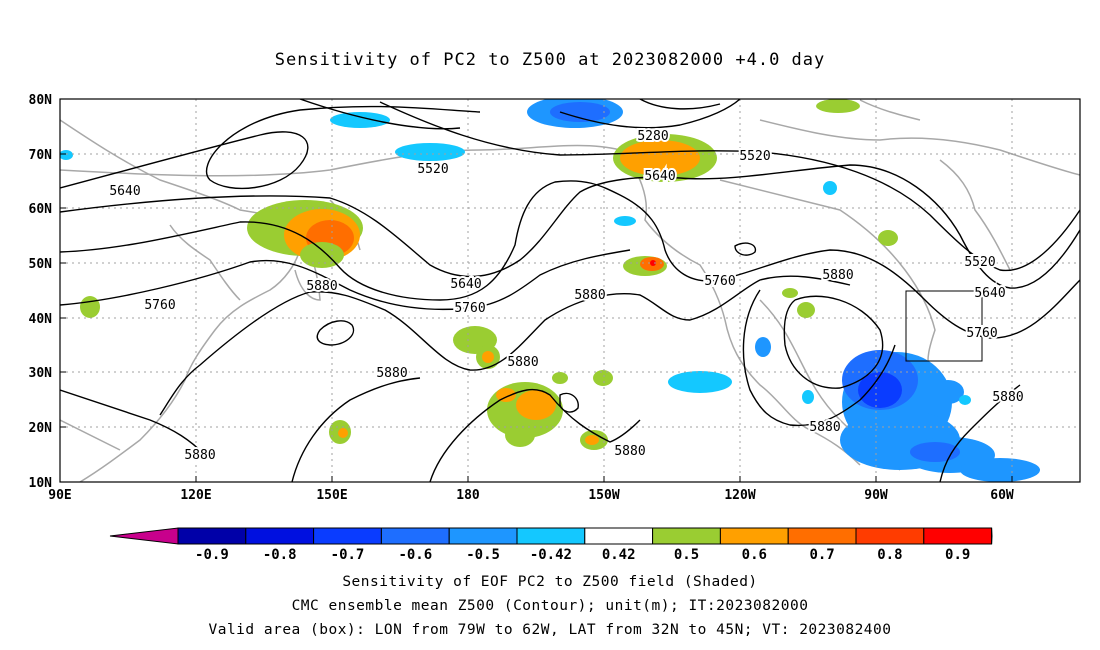  What do you see at coordinates (957, 555) in the screenshot?
I see `colorbar-label: 0.9` at bounding box center [957, 555].